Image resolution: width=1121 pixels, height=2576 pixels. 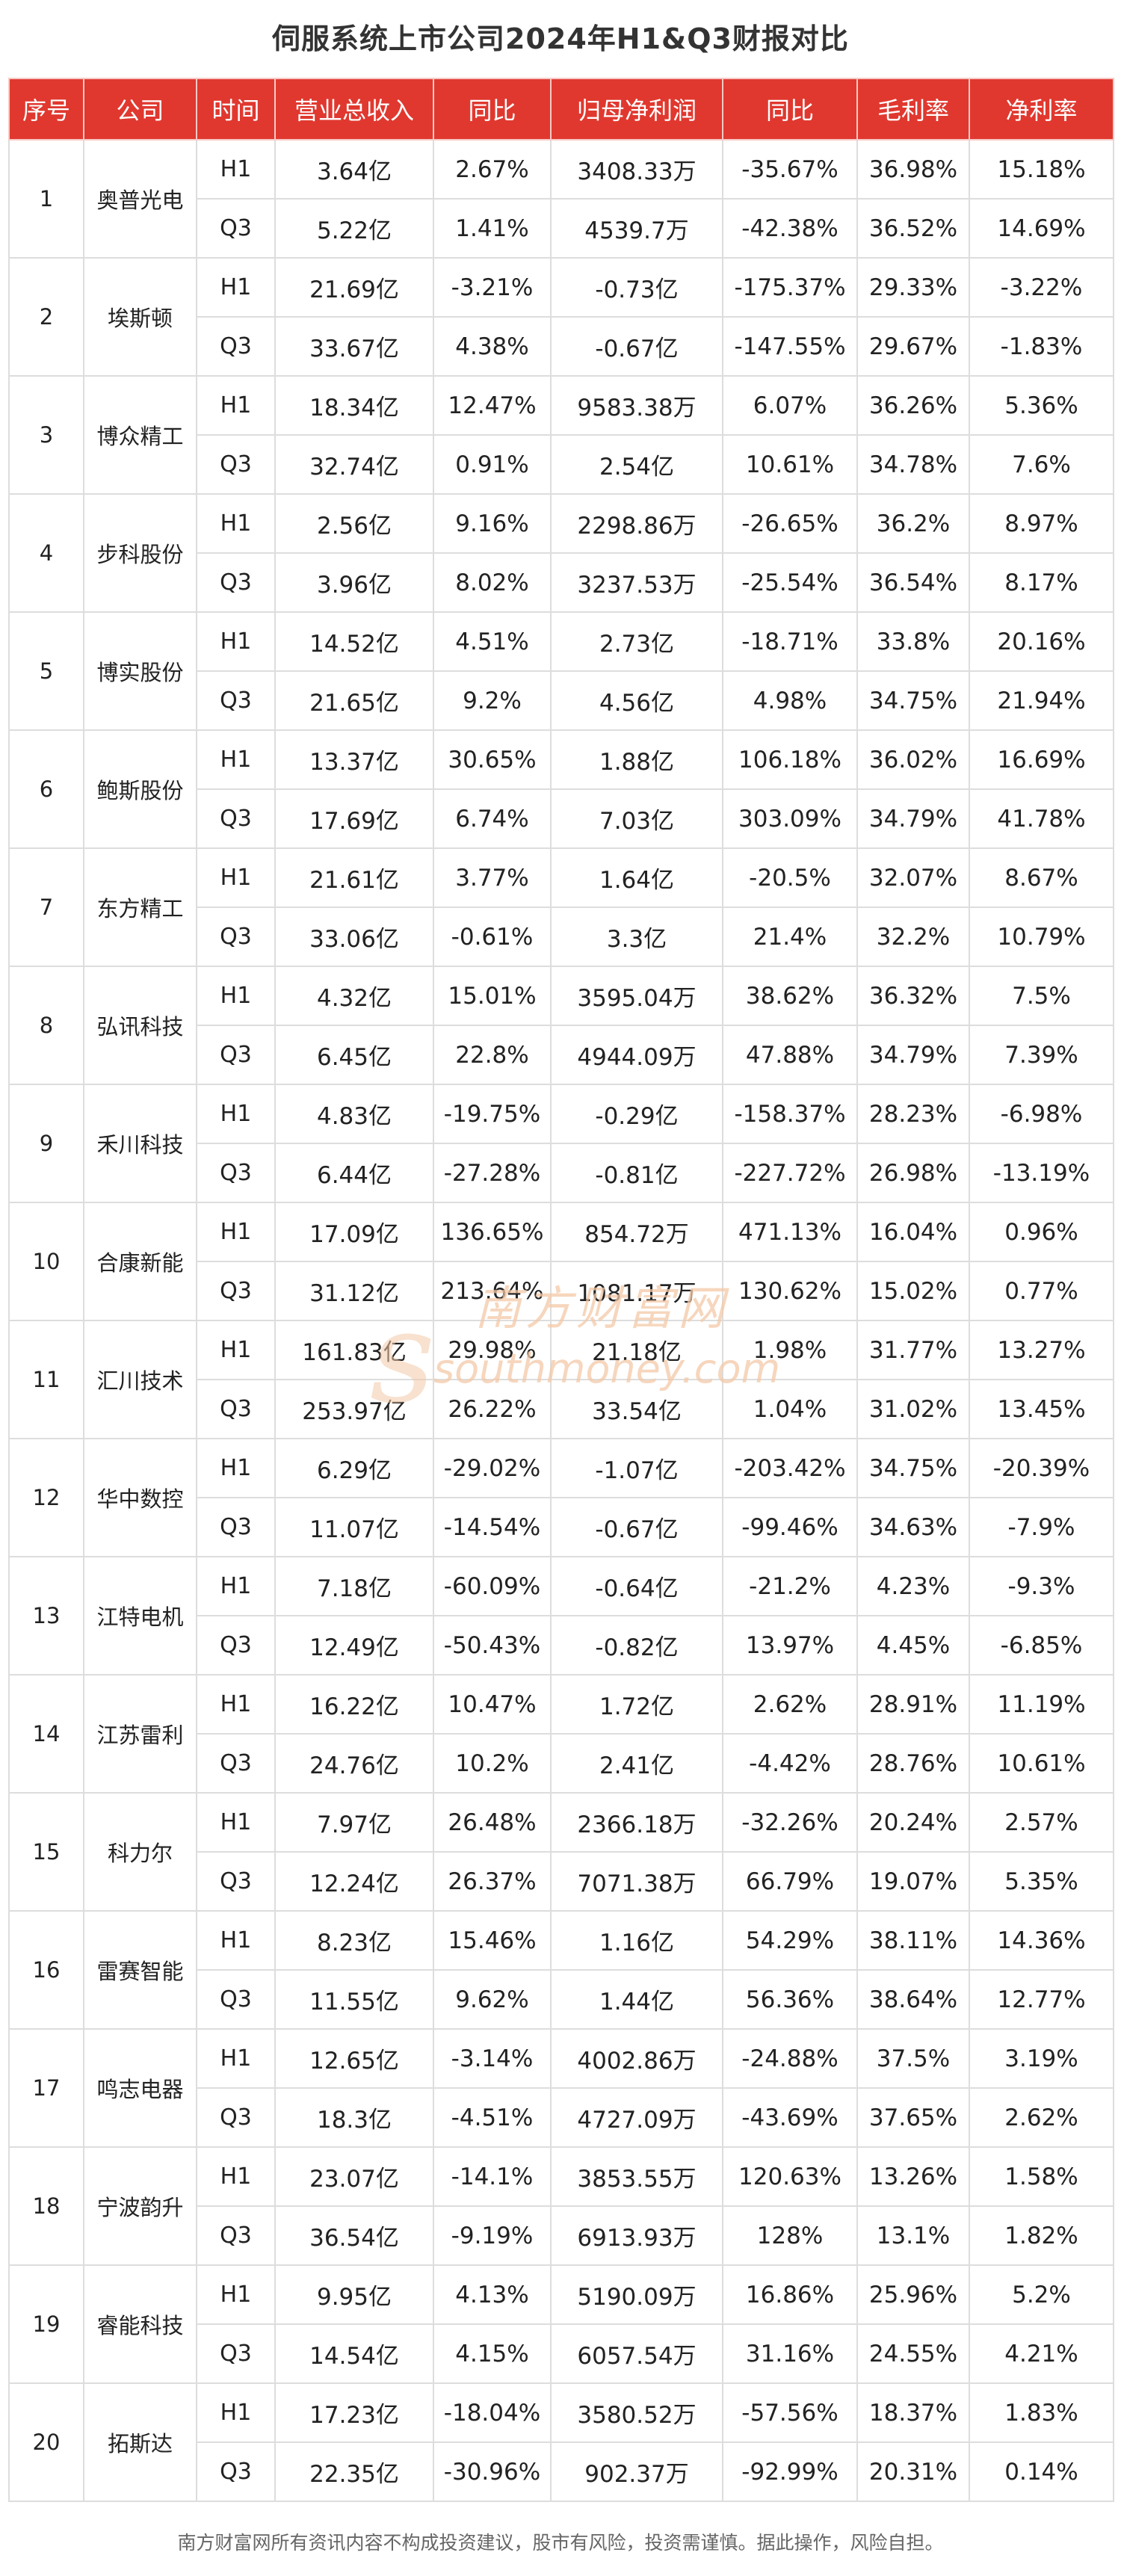 What do you see at coordinates (46, 109) in the screenshot?
I see `header-rank: 序号` at bounding box center [46, 109].